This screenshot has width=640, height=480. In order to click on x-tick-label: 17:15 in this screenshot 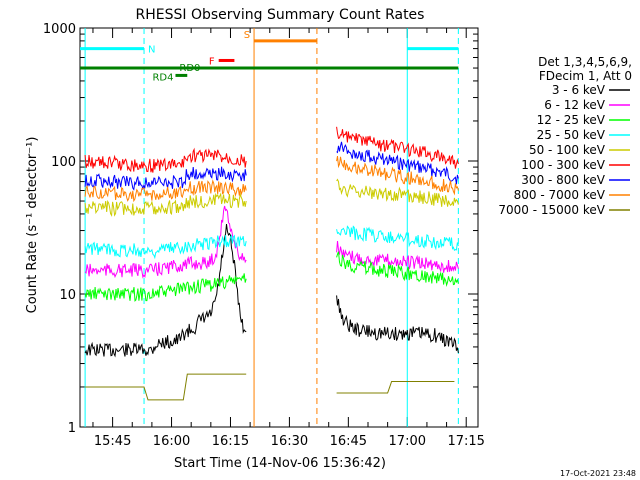, I will do `click(465, 441)`.